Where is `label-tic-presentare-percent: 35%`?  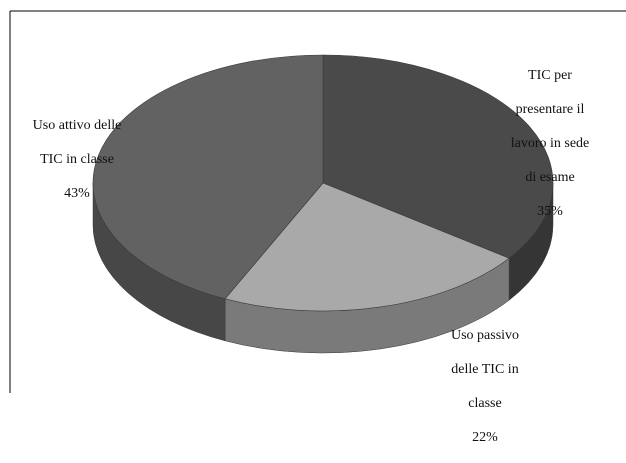
label-tic-presentare-percent: 35% is located at coordinates (550, 211).